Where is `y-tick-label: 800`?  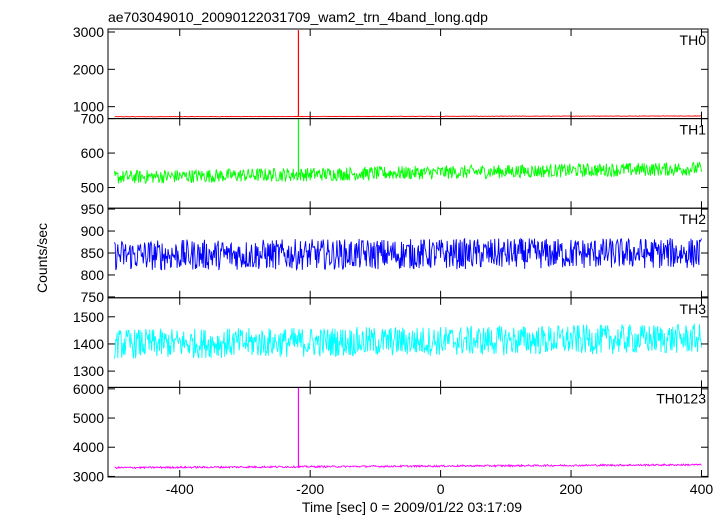
y-tick-label: 800 is located at coordinates (93, 275).